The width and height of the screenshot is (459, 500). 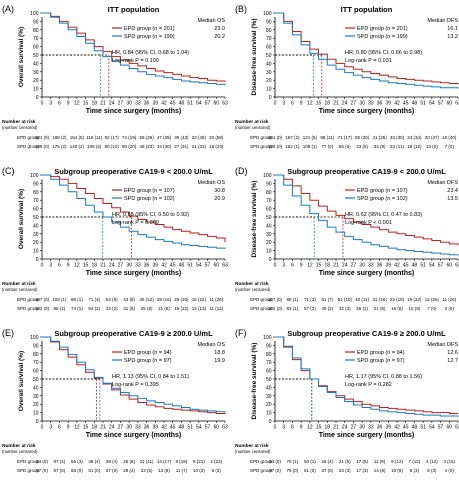 What do you see at coordinates (164, 299) in the screenshot?
I see `risk-cell: 29 (16)` at bounding box center [164, 299].